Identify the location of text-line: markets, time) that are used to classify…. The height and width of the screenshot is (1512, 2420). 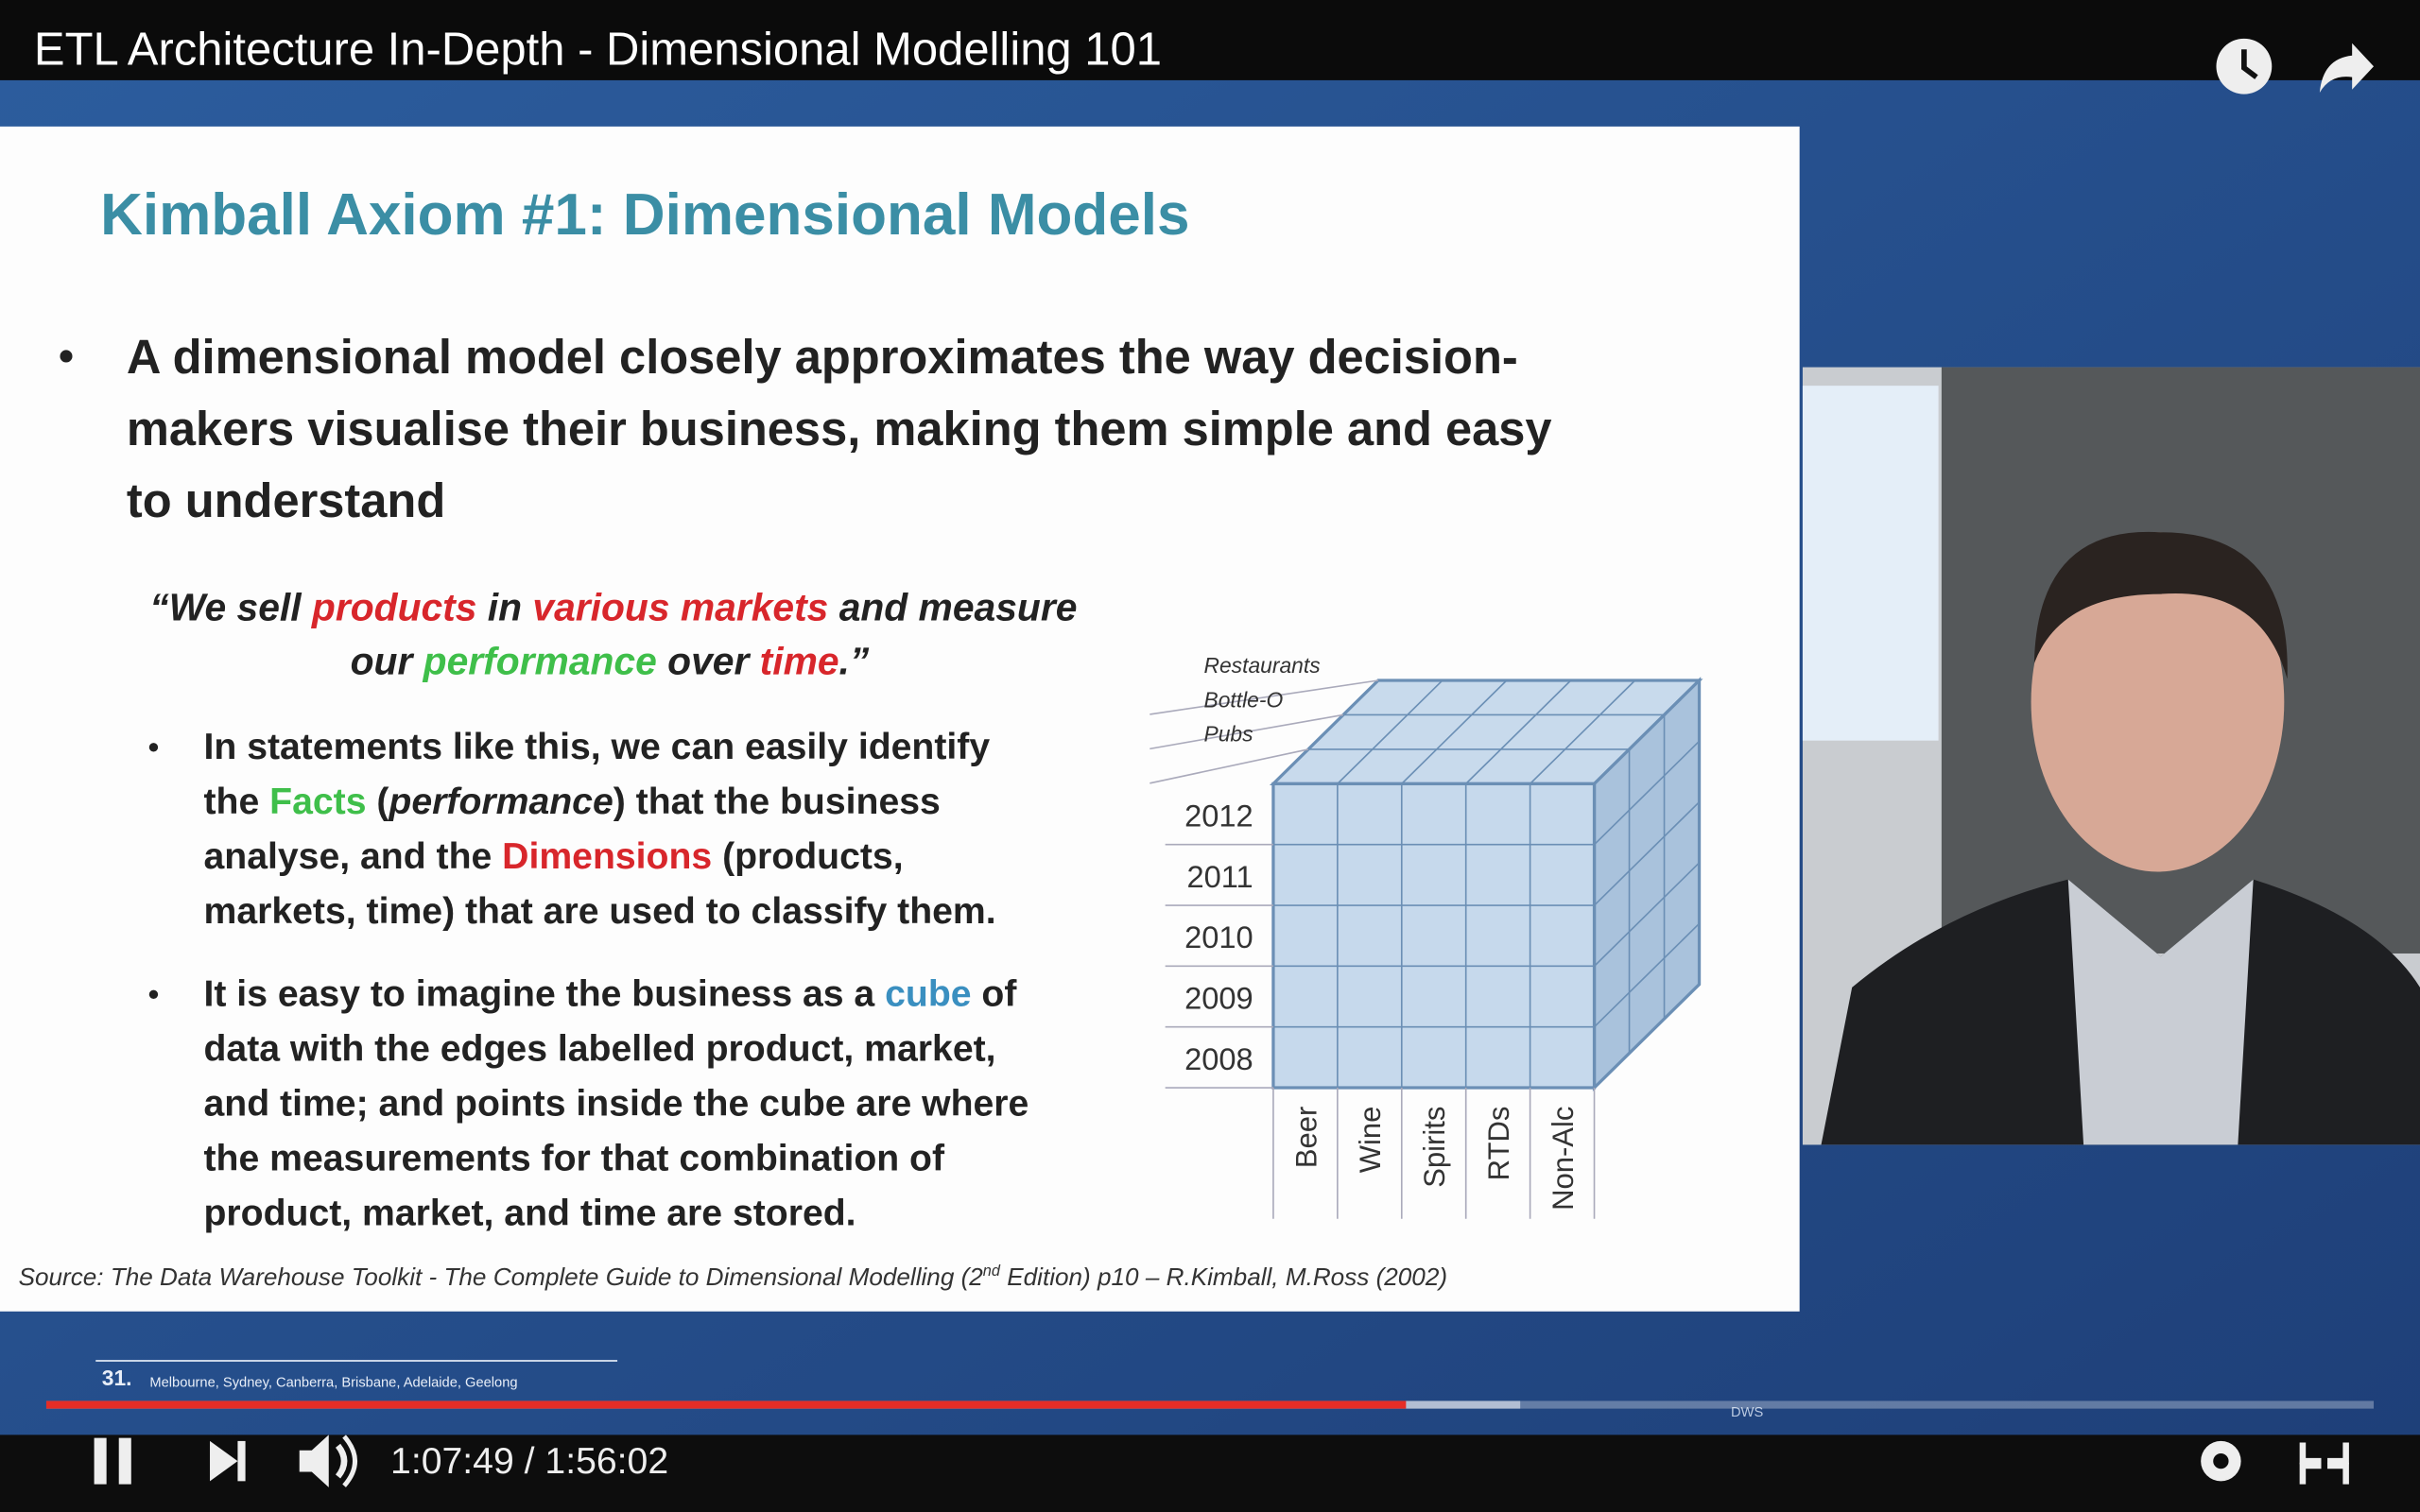
(600, 911).